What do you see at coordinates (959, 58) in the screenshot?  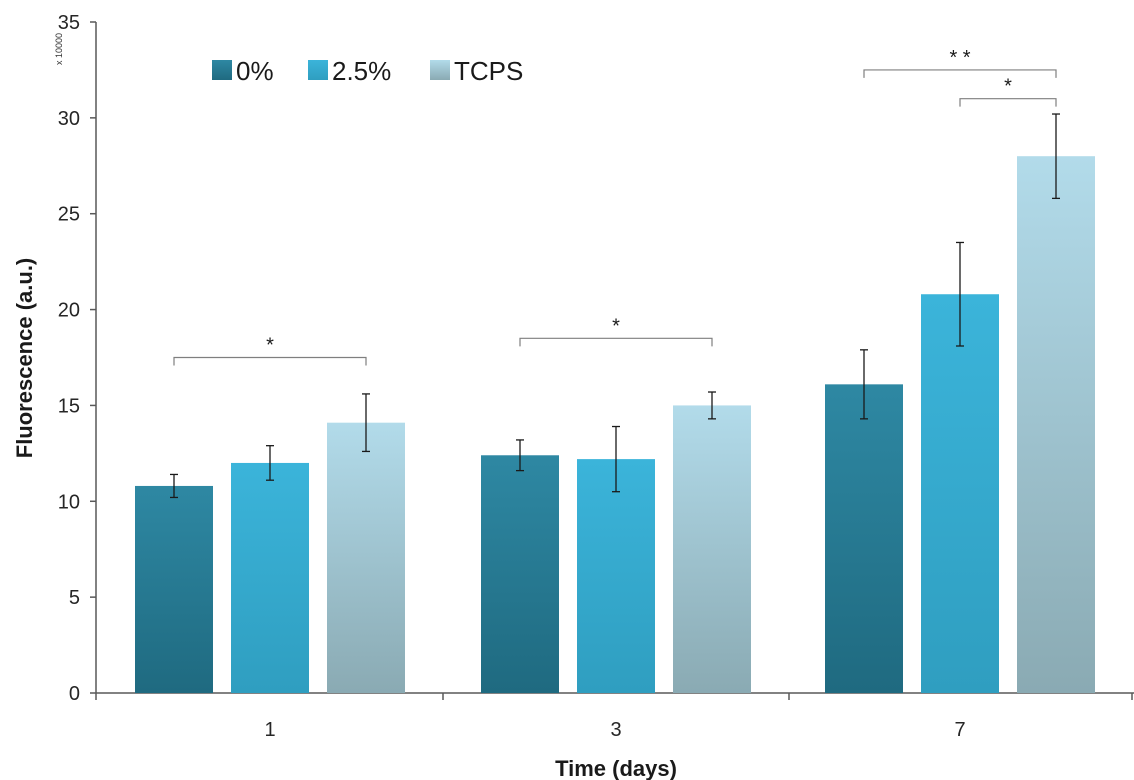 I see `significance-label: * *` at bounding box center [959, 58].